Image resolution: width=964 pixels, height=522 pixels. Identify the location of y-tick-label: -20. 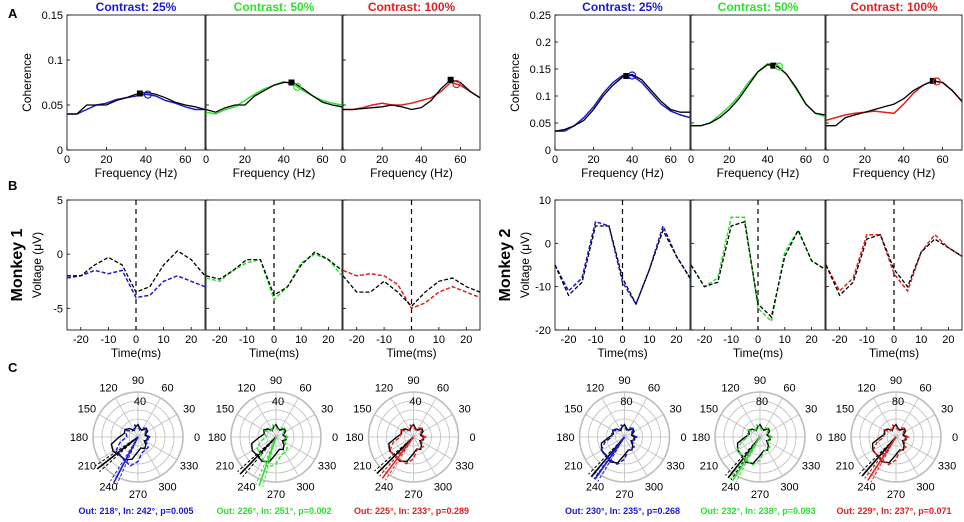
(543, 331).